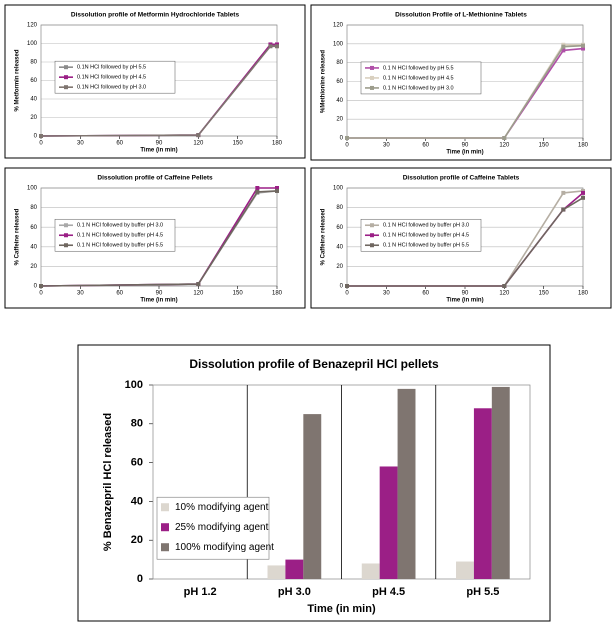  I want to click on legend-label: 10% modifying agent, so click(222, 507).